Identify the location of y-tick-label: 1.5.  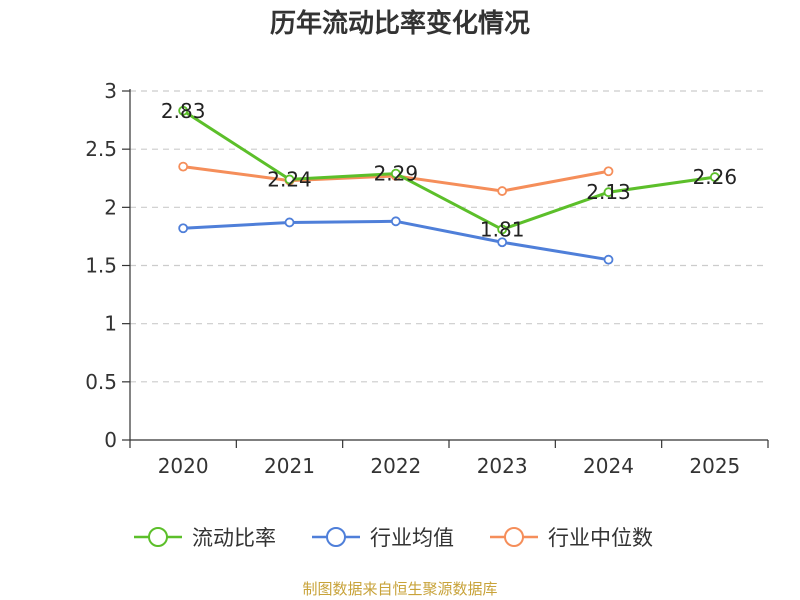
(101, 266).